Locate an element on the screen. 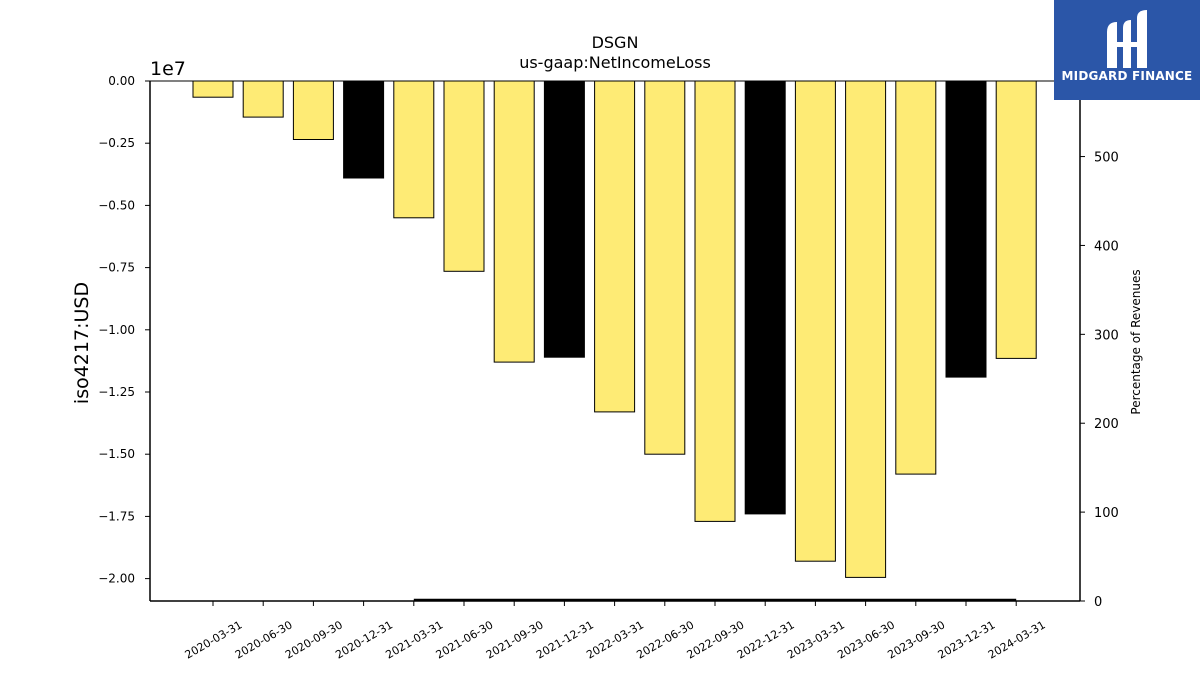 Image resolution: width=1200 pixels, height=675 pixels. y2-tick-label: 300 is located at coordinates (1106, 335).